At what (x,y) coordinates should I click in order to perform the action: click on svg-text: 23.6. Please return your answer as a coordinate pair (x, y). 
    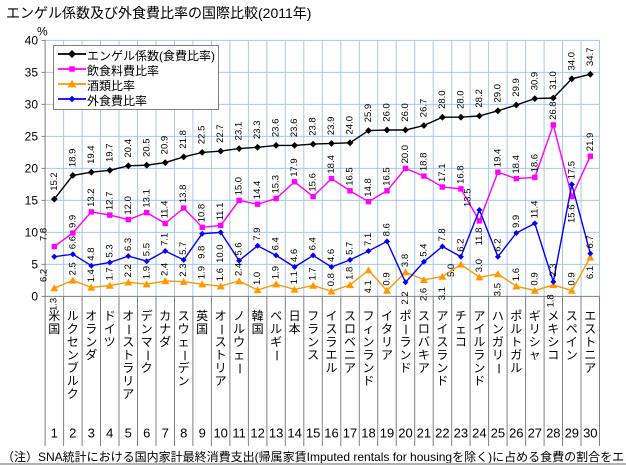
    Looking at the image, I should click on (294, 128).